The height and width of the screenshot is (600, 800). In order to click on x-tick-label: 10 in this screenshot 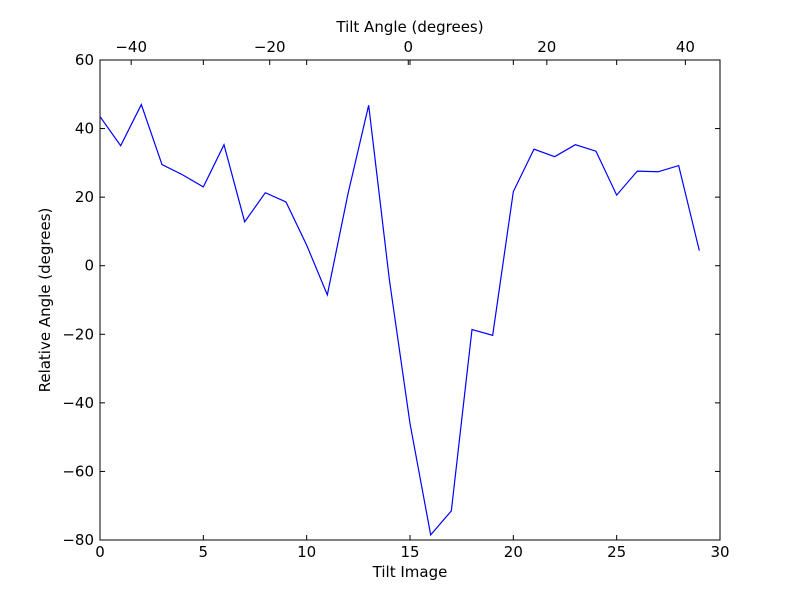, I will do `click(306, 552)`.